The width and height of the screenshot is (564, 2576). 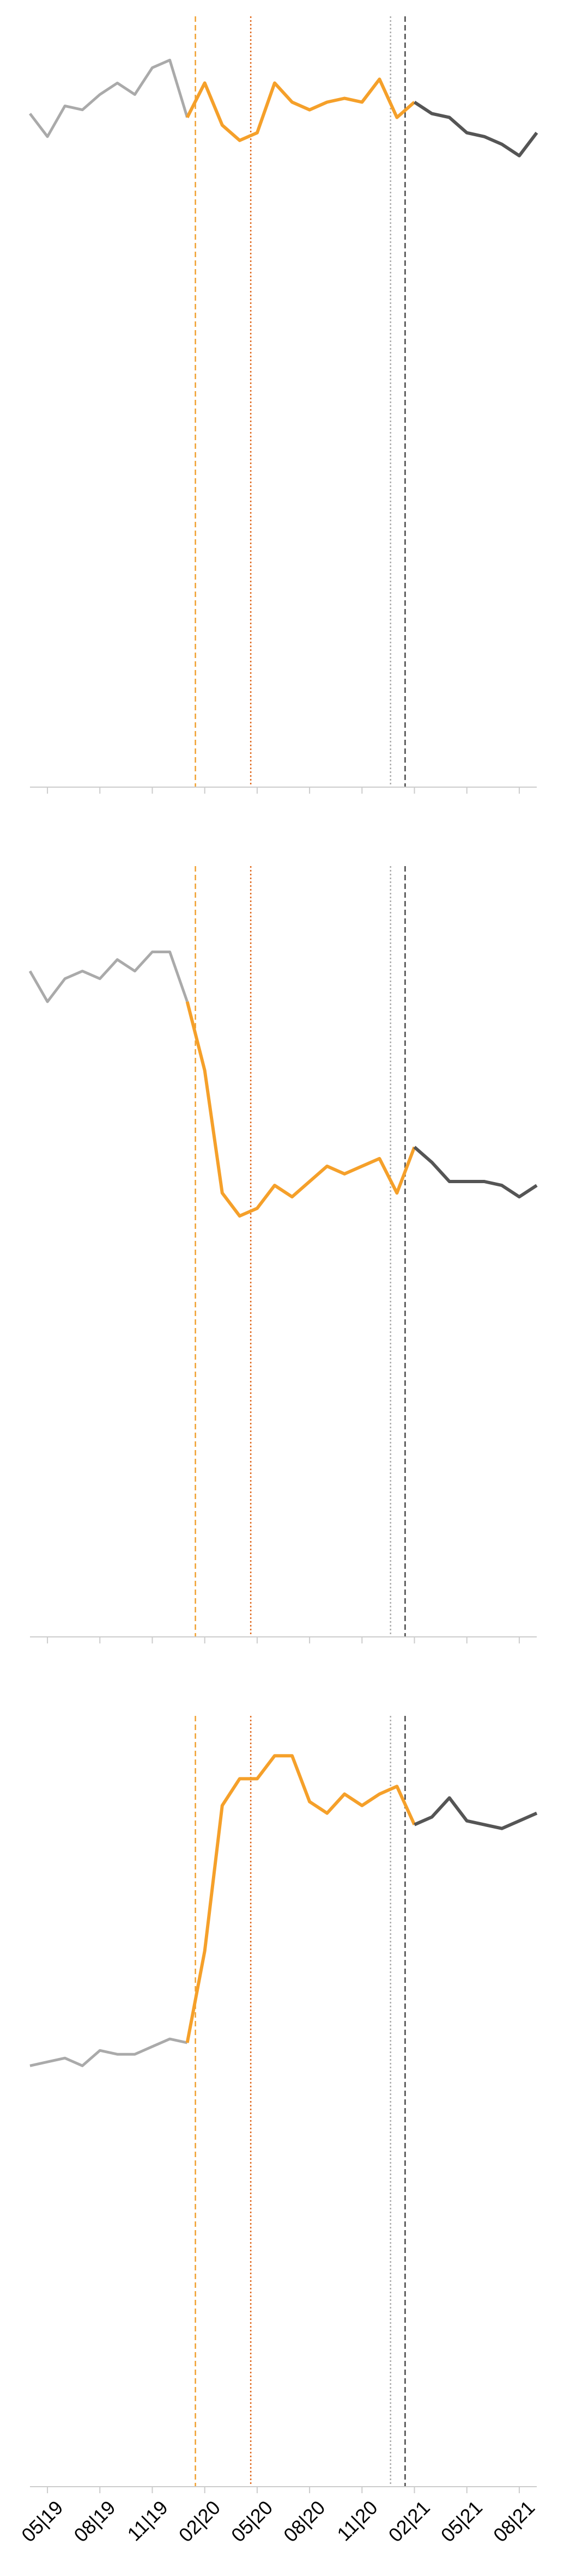 What do you see at coordinates (514, 2521) in the screenshot?
I see `x-tick-label: 08|21` at bounding box center [514, 2521].